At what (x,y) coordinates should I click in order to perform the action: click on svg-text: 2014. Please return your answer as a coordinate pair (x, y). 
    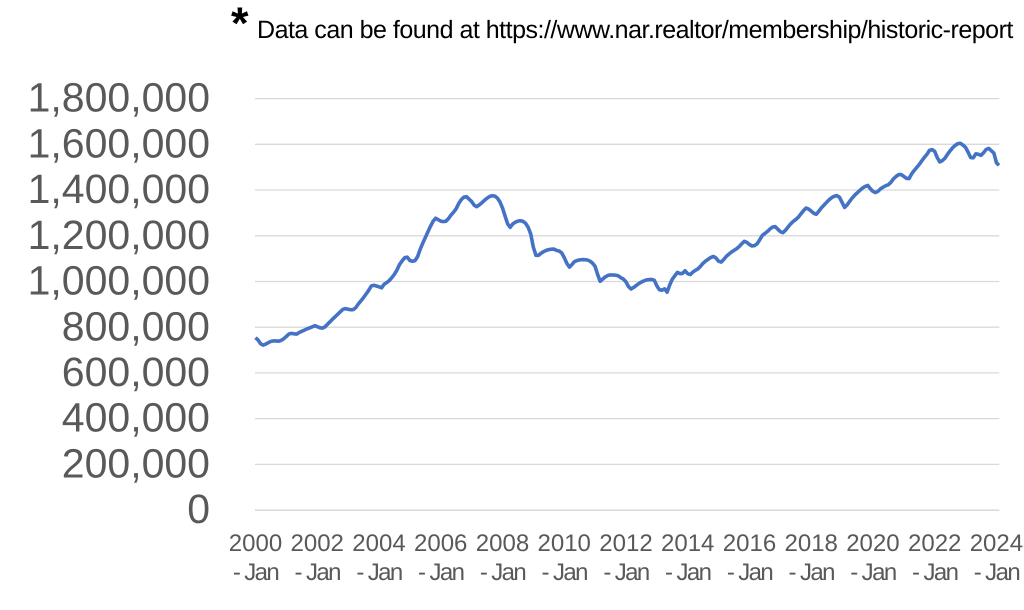
    Looking at the image, I should click on (687, 543).